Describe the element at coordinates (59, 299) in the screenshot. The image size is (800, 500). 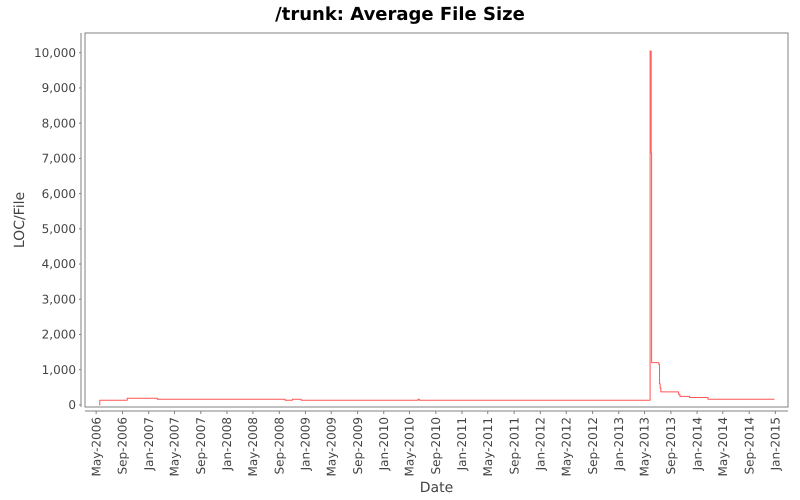
I see `y-tick-label: 3,000` at that location.